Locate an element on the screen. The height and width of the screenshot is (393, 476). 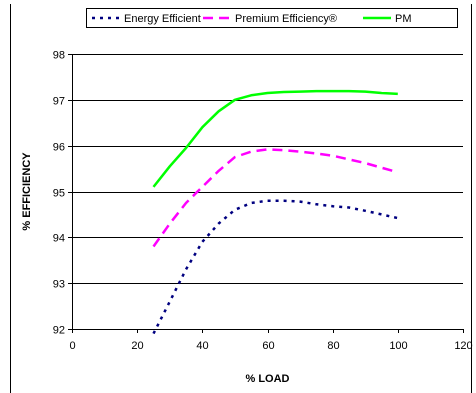
x-tick-label: 20 is located at coordinates (137, 346).